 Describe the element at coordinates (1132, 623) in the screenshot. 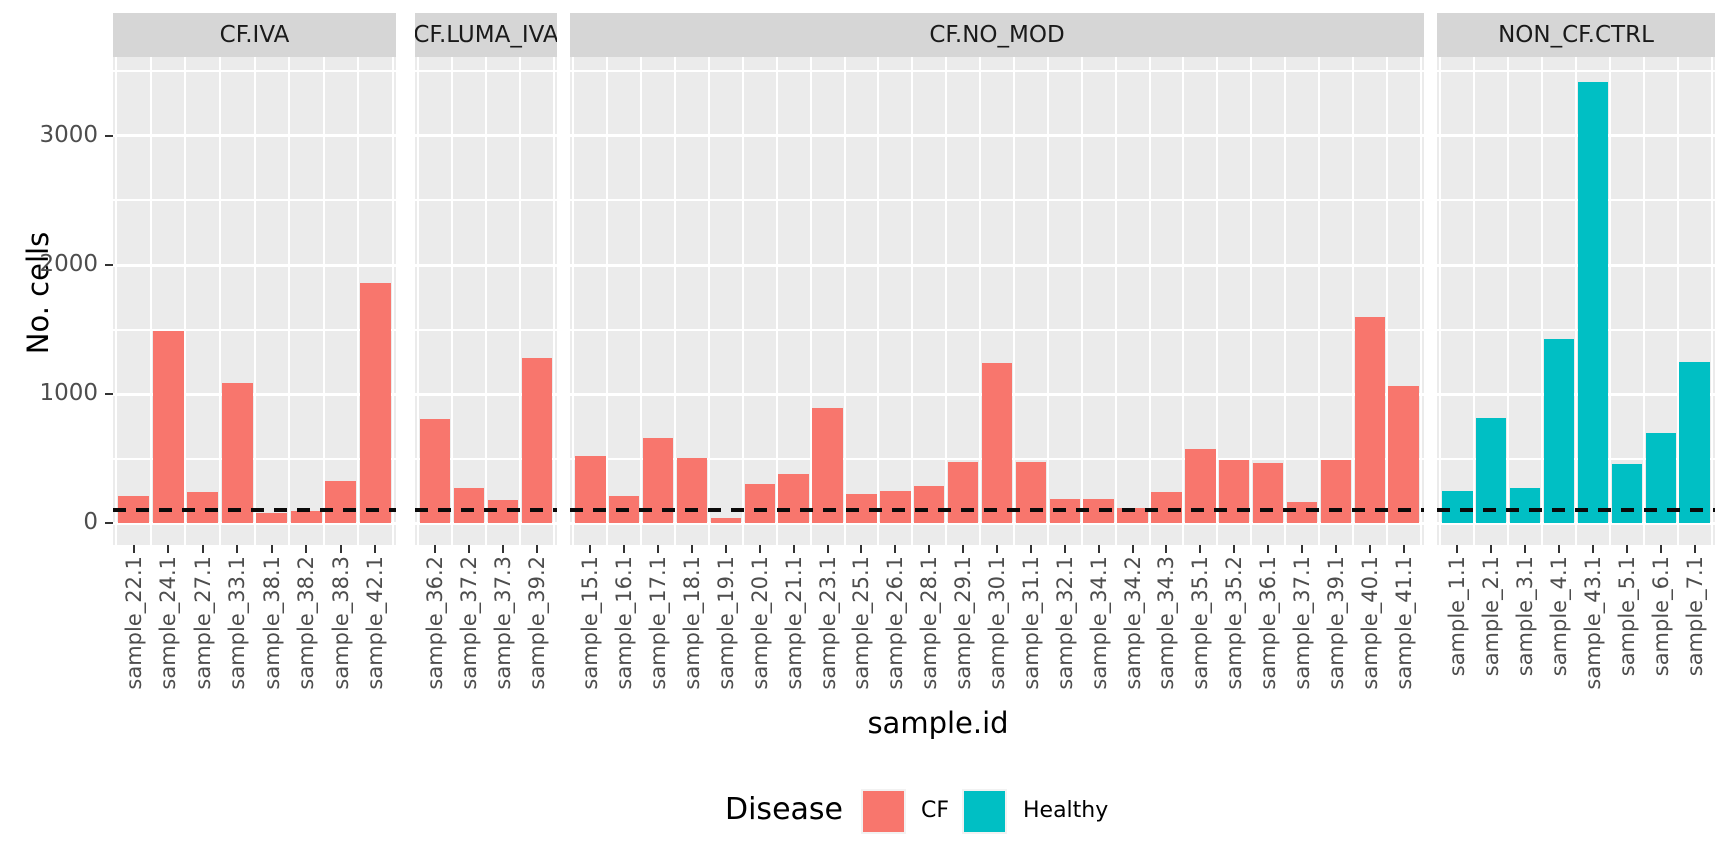

I see `x-tick-label: sample_34.2` at that location.